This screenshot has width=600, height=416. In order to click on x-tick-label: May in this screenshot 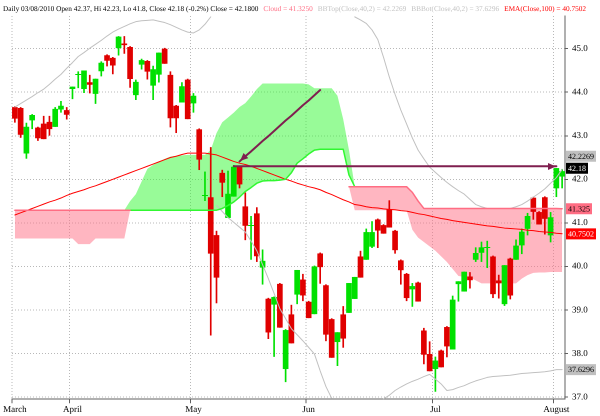, I will do `click(193, 409)`.